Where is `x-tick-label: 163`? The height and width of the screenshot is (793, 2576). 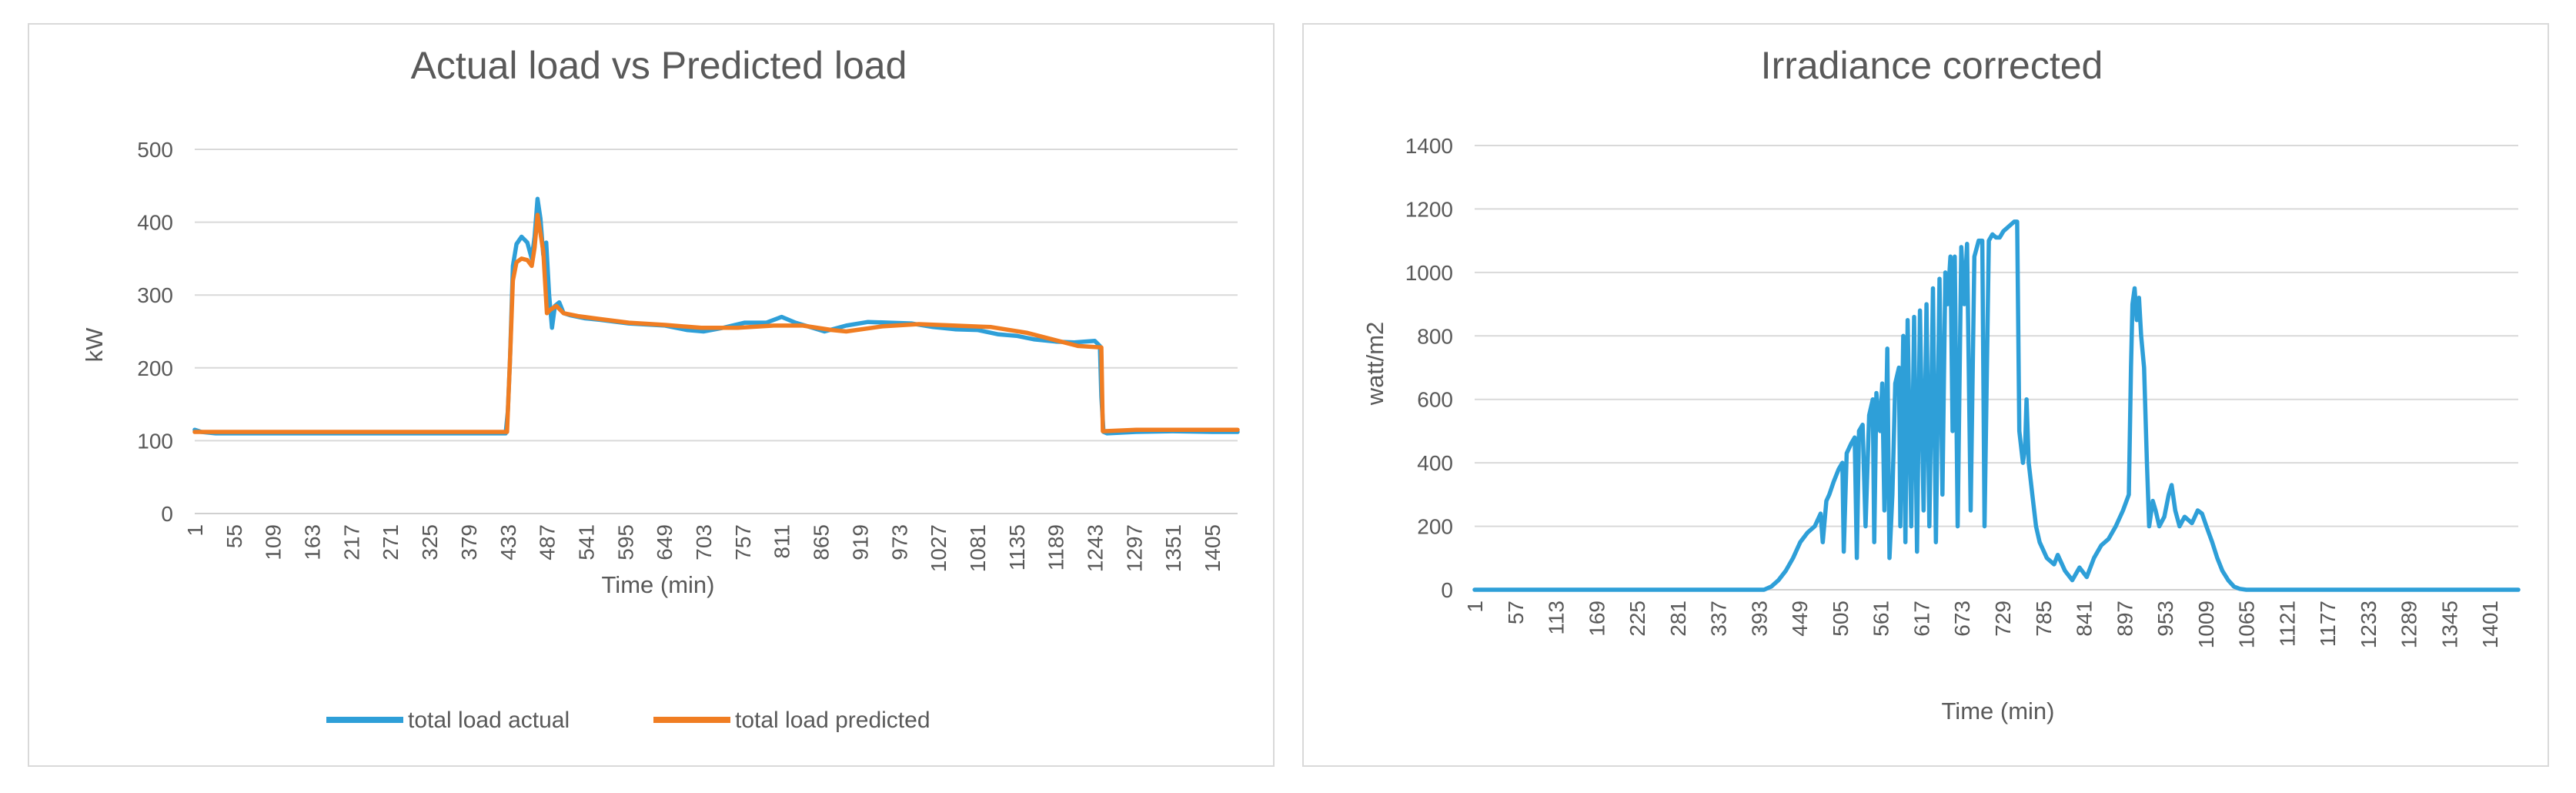 x-tick-label: 163 is located at coordinates (313, 542).